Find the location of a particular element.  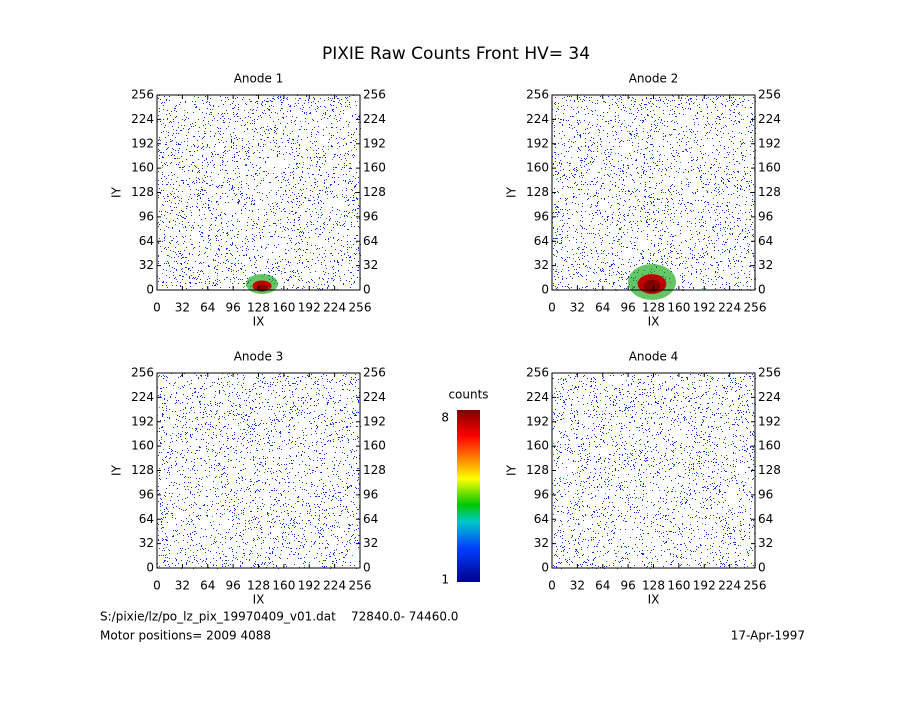

y2-tick-label: 224 is located at coordinates (374, 119).